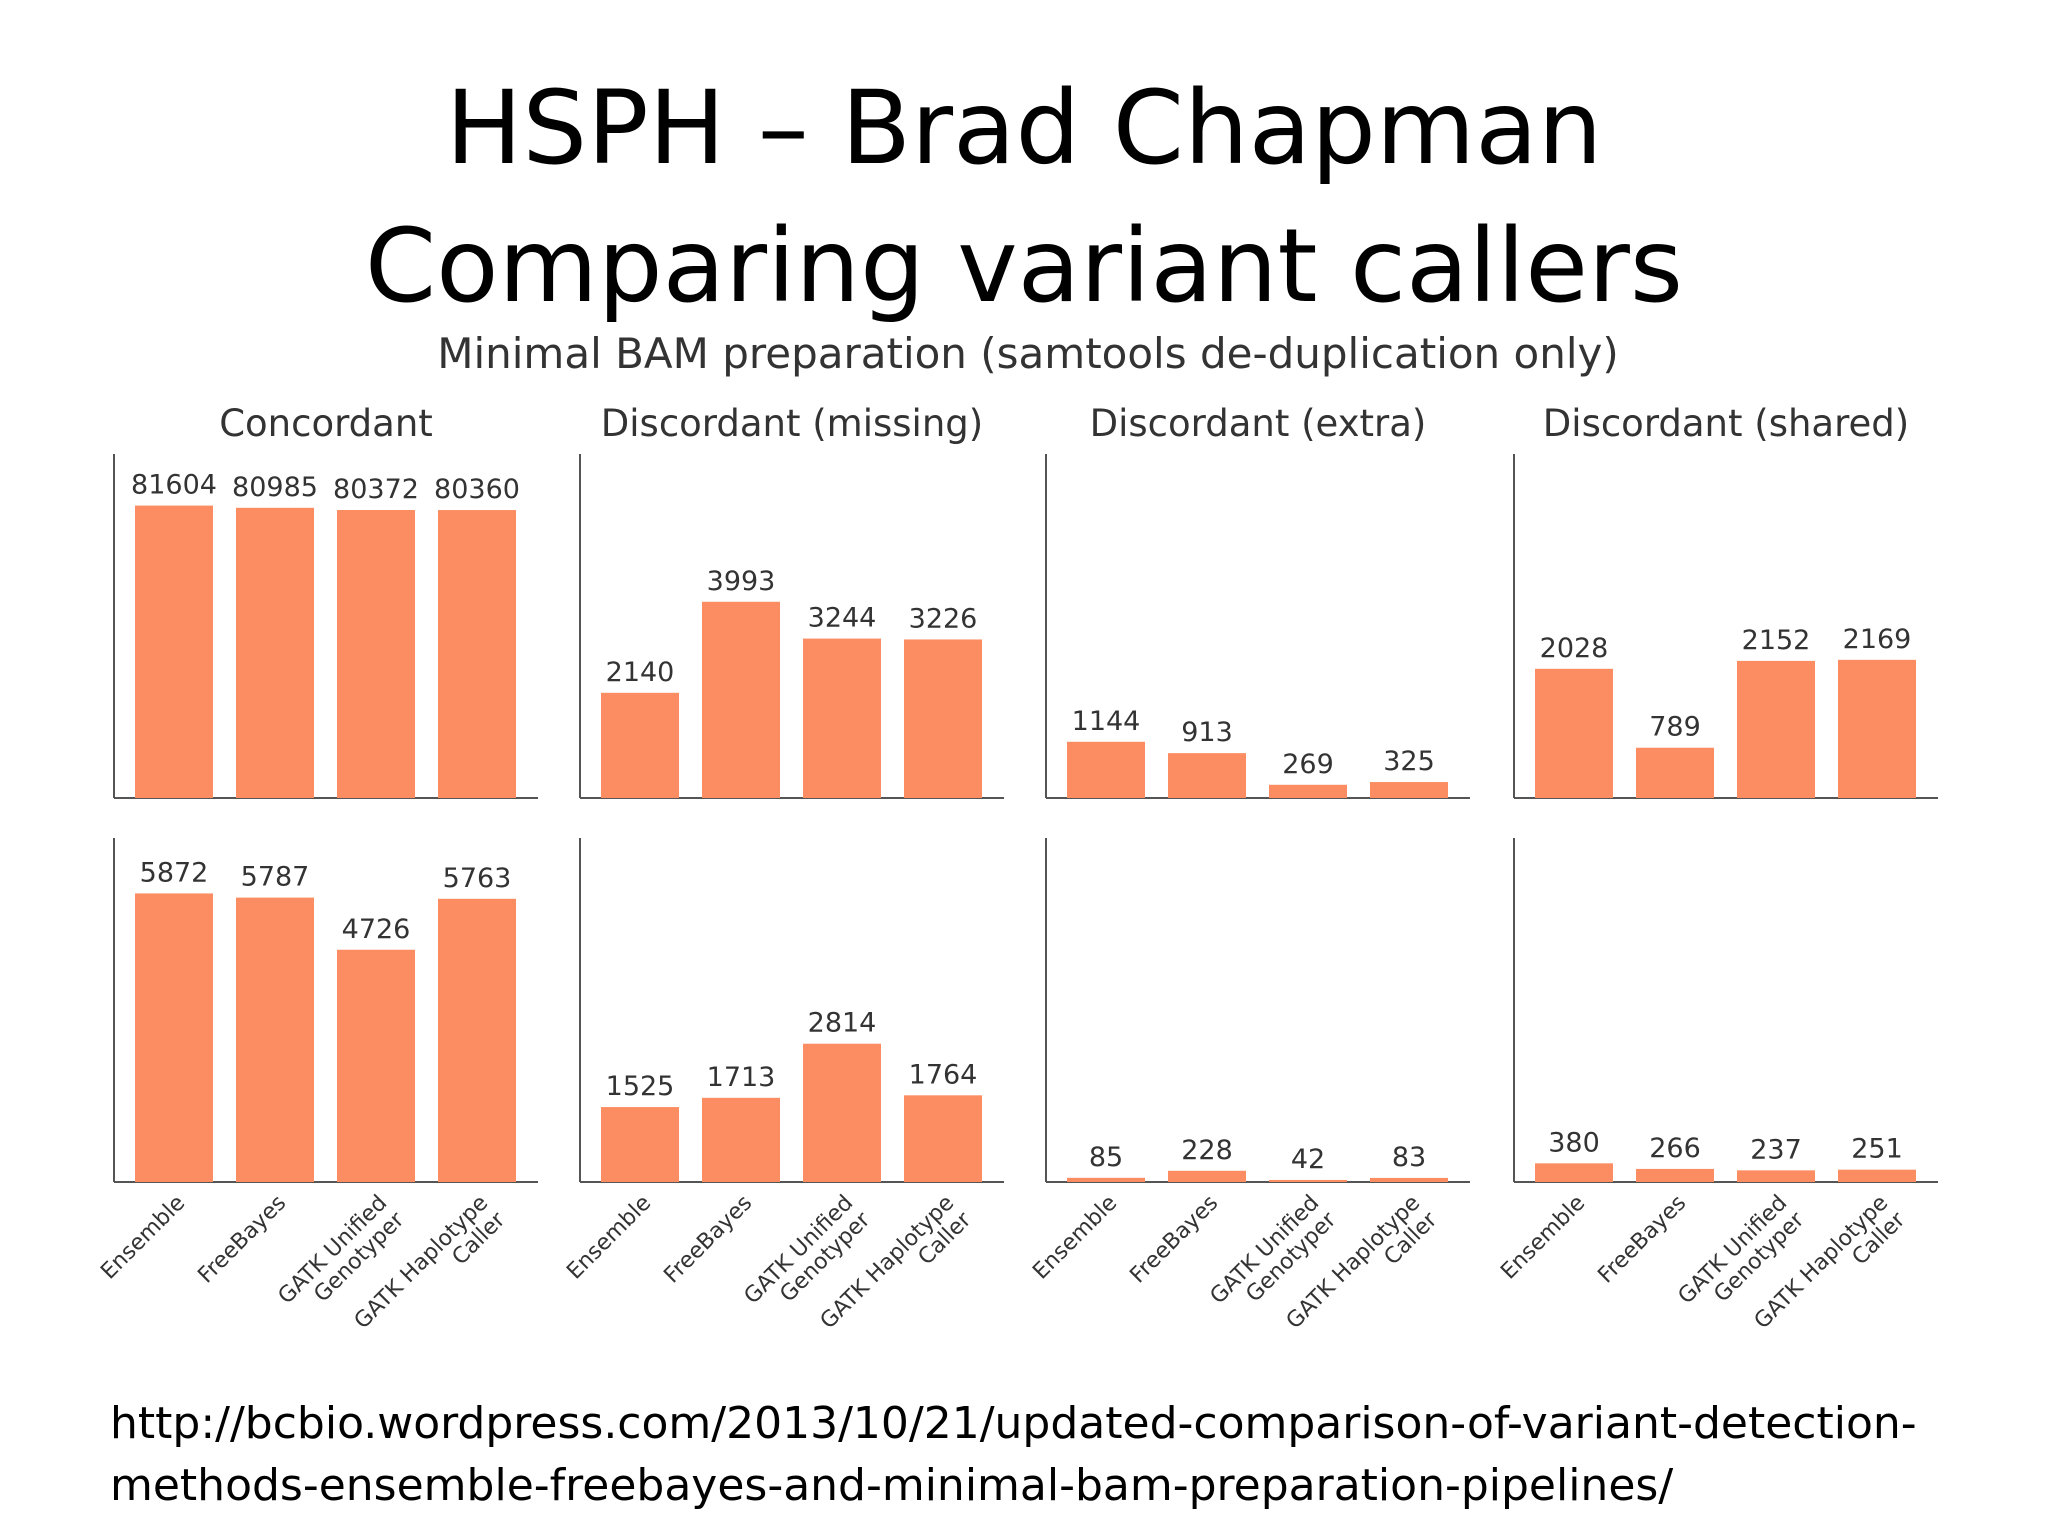 This screenshot has height=1536, width=2048. I want to click on data-label: 42, so click(1308, 1159).